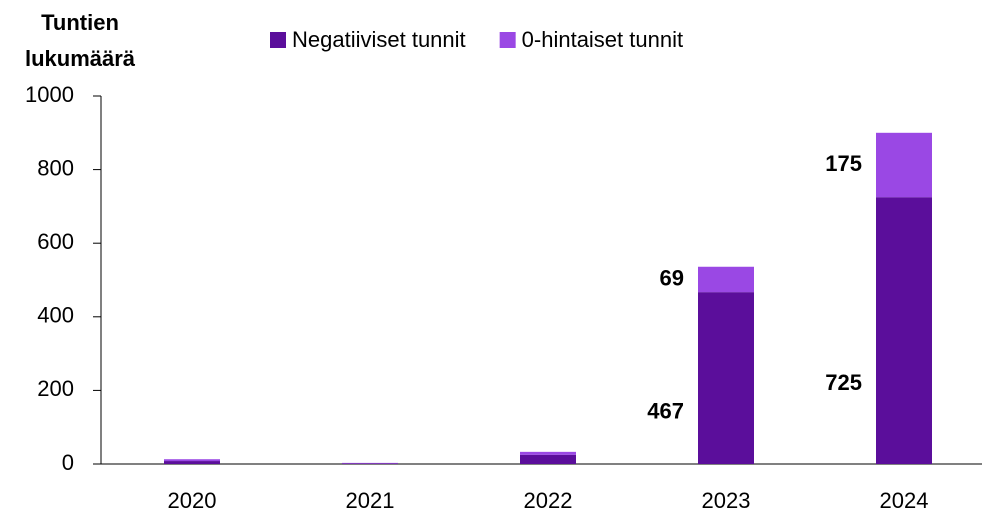 This screenshot has height=520, width=982. I want to click on y-tick-label: 600, so click(55, 241).